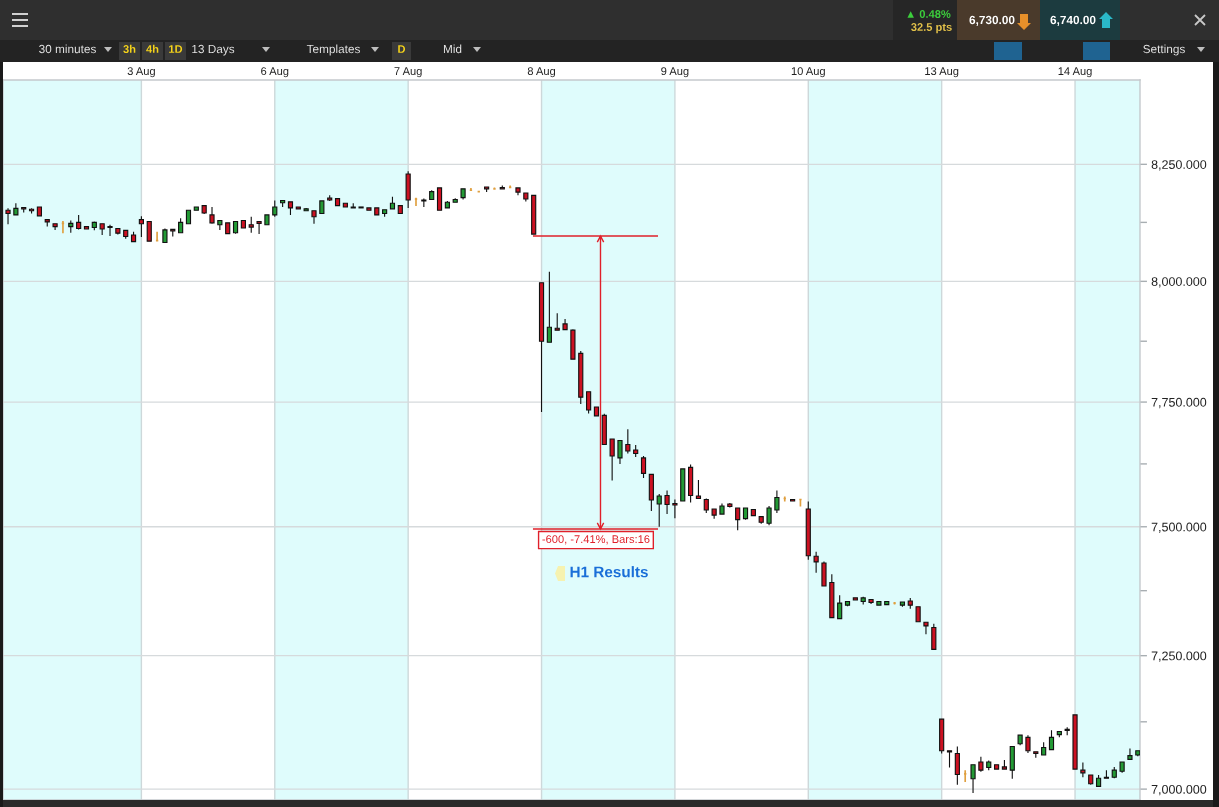 The image size is (1219, 807). What do you see at coordinates (931, 28) in the screenshot?
I see `text: 32.5 pts` at bounding box center [931, 28].